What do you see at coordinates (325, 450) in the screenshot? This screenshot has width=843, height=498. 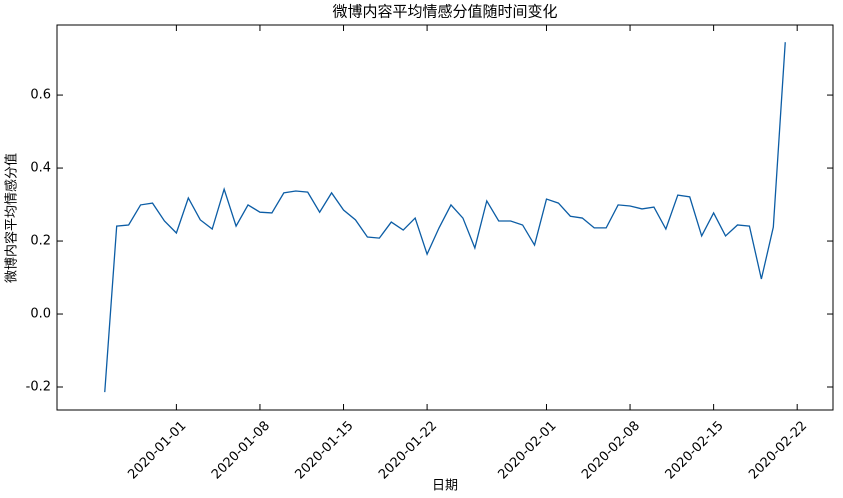 I see `x-tick-label: 2020-01-15` at bounding box center [325, 450].